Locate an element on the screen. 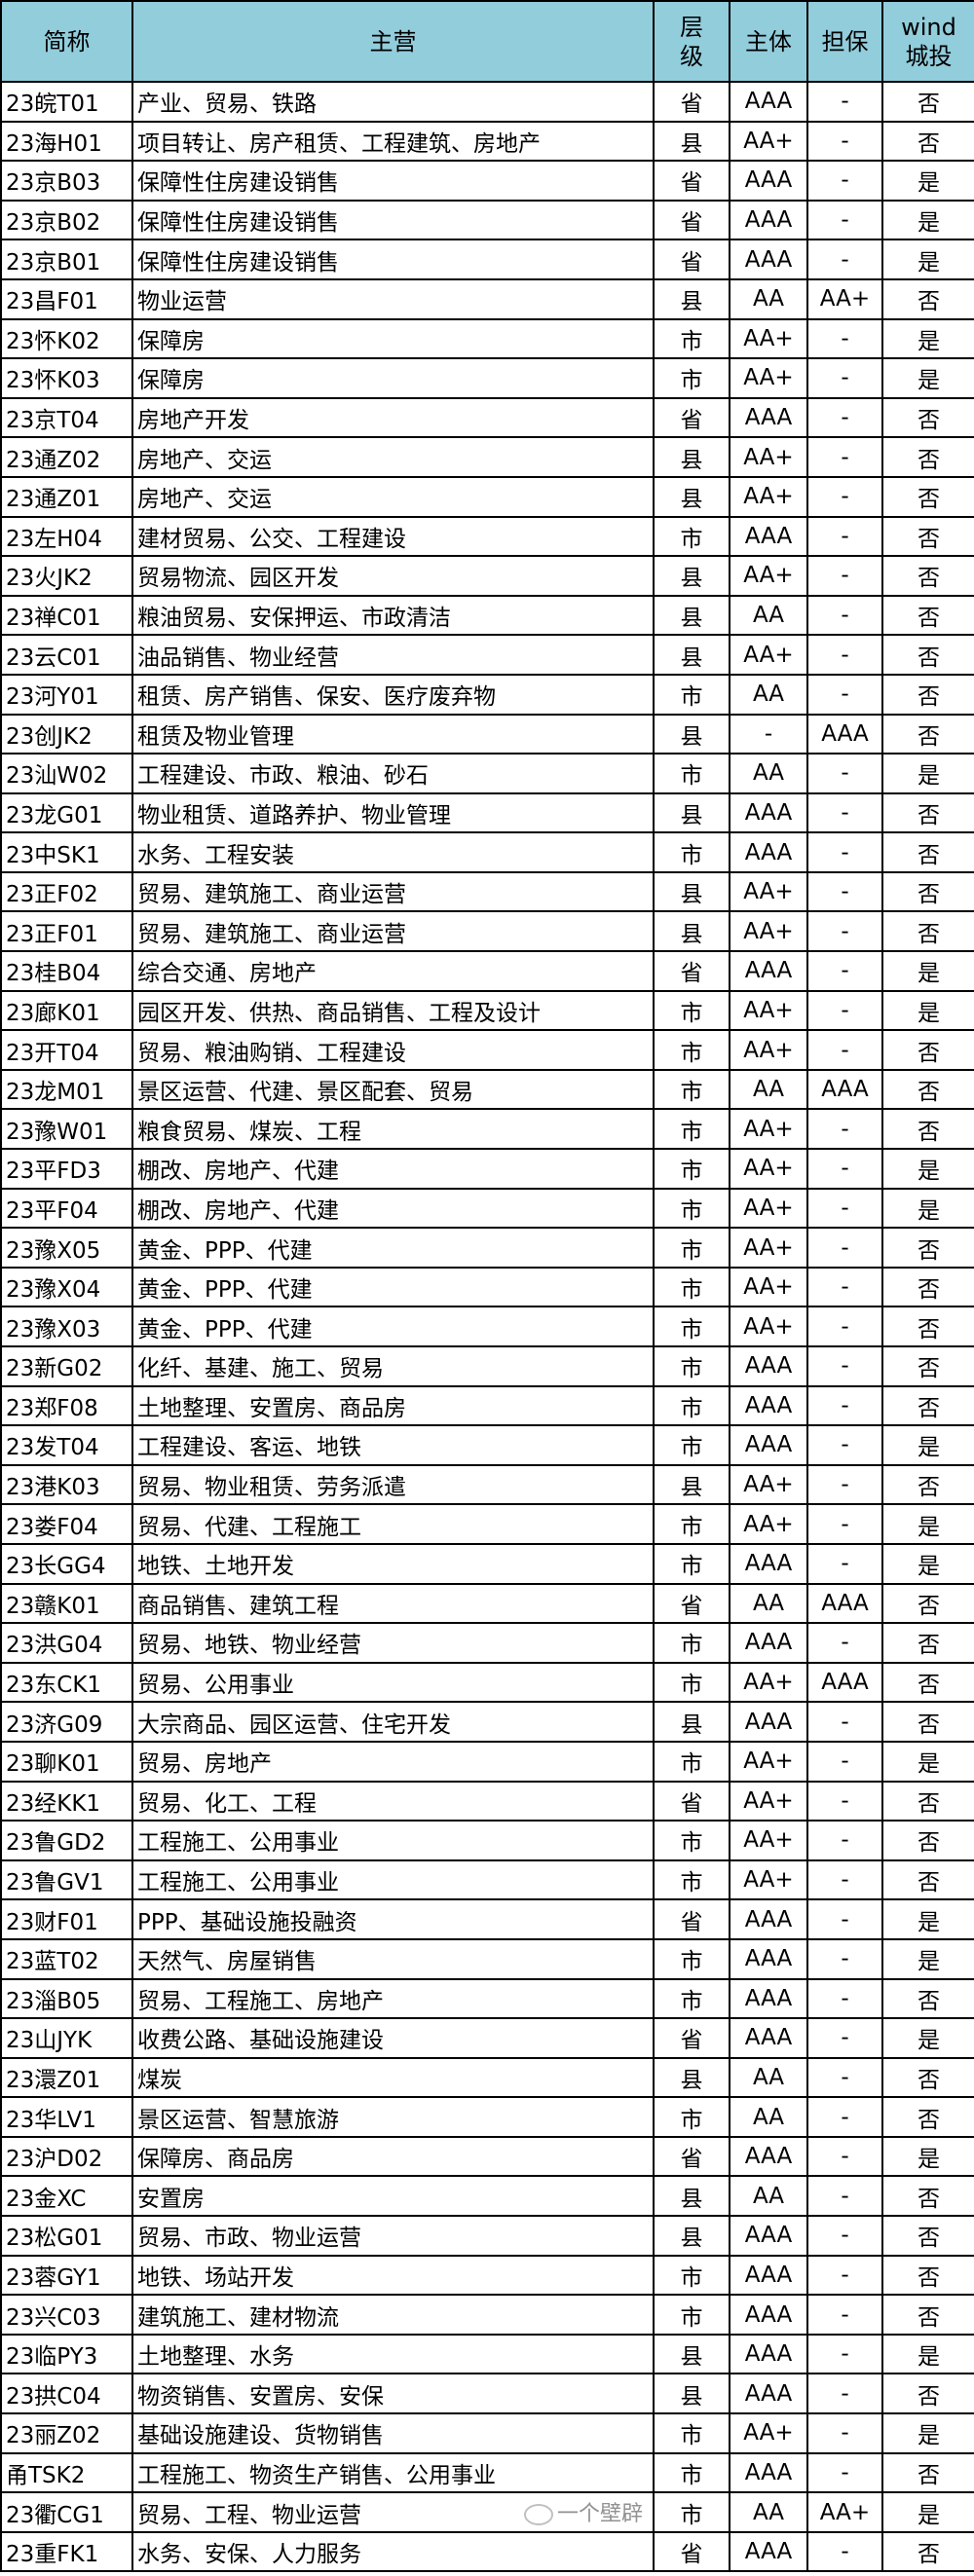  cell-business-text: 水务、工程安装 is located at coordinates (215, 855).